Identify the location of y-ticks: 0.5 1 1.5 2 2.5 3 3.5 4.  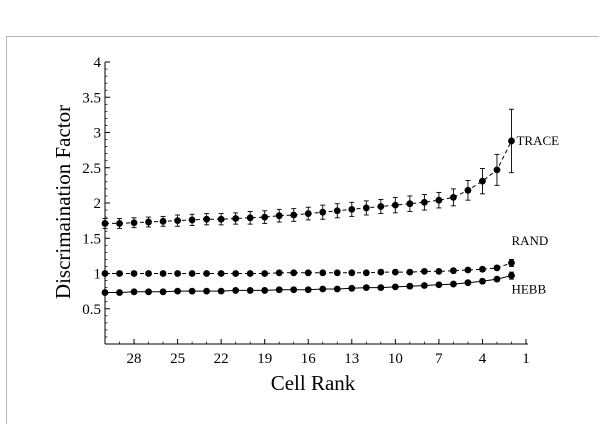
(96, 196).